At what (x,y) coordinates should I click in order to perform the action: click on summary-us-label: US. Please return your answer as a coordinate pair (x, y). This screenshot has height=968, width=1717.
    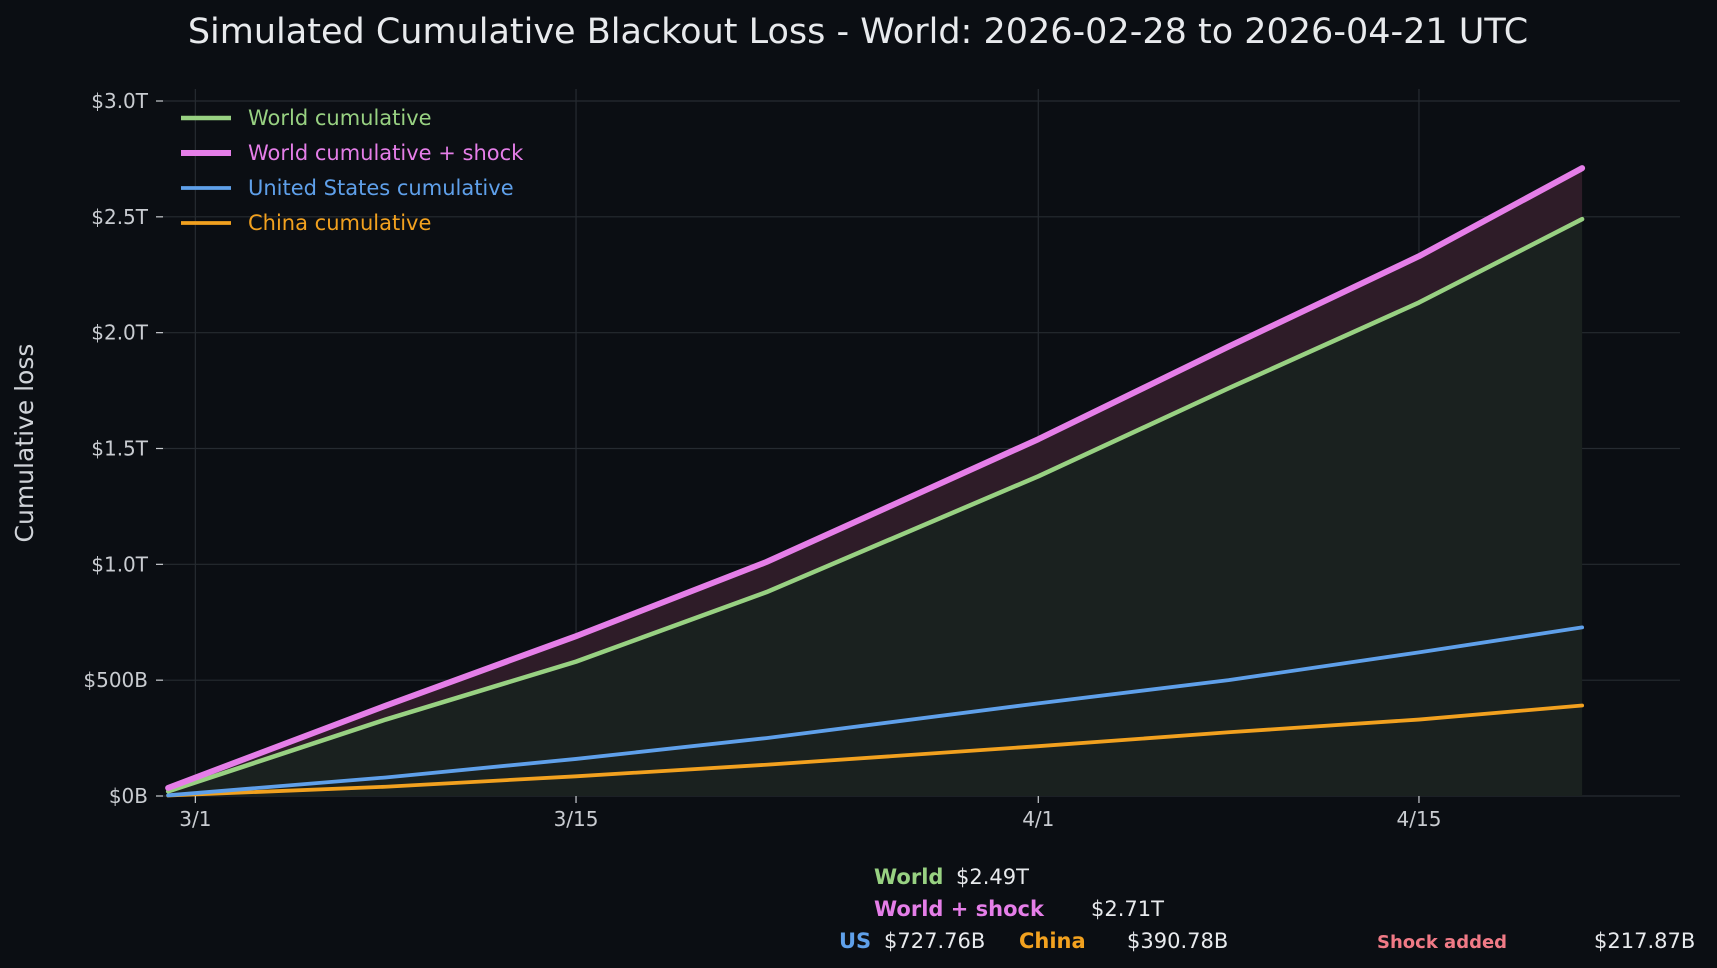
    Looking at the image, I should click on (855, 941).